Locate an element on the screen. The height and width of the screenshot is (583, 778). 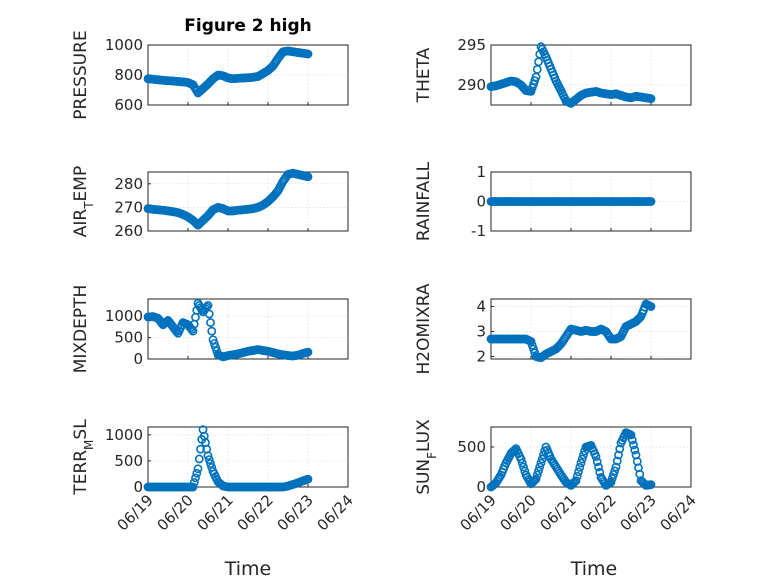
y-axis-label: AIRTEMP is located at coordinates (83, 201).